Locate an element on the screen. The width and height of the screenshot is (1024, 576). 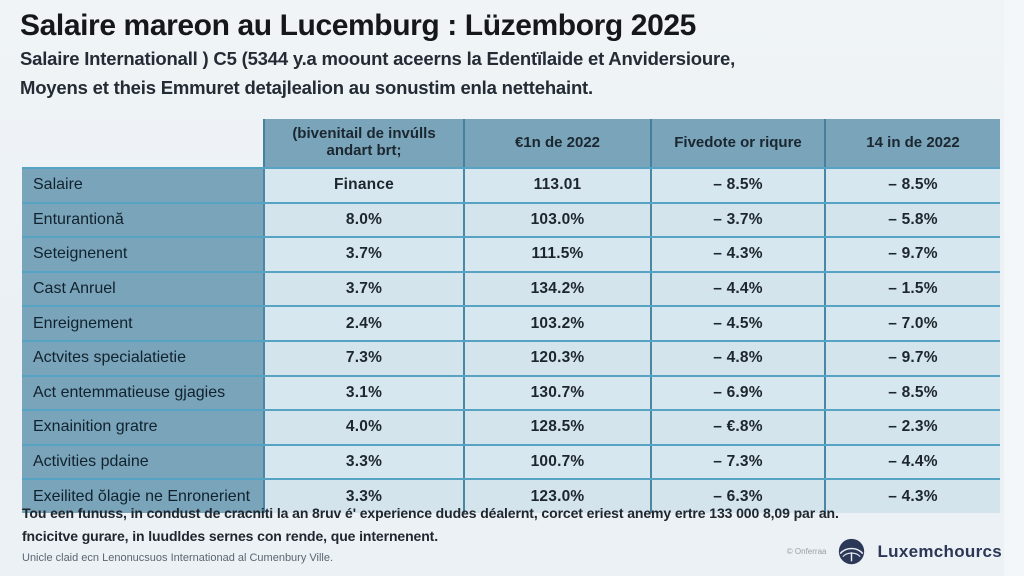
cell-value: – 7.0% is located at coordinates (912, 323).